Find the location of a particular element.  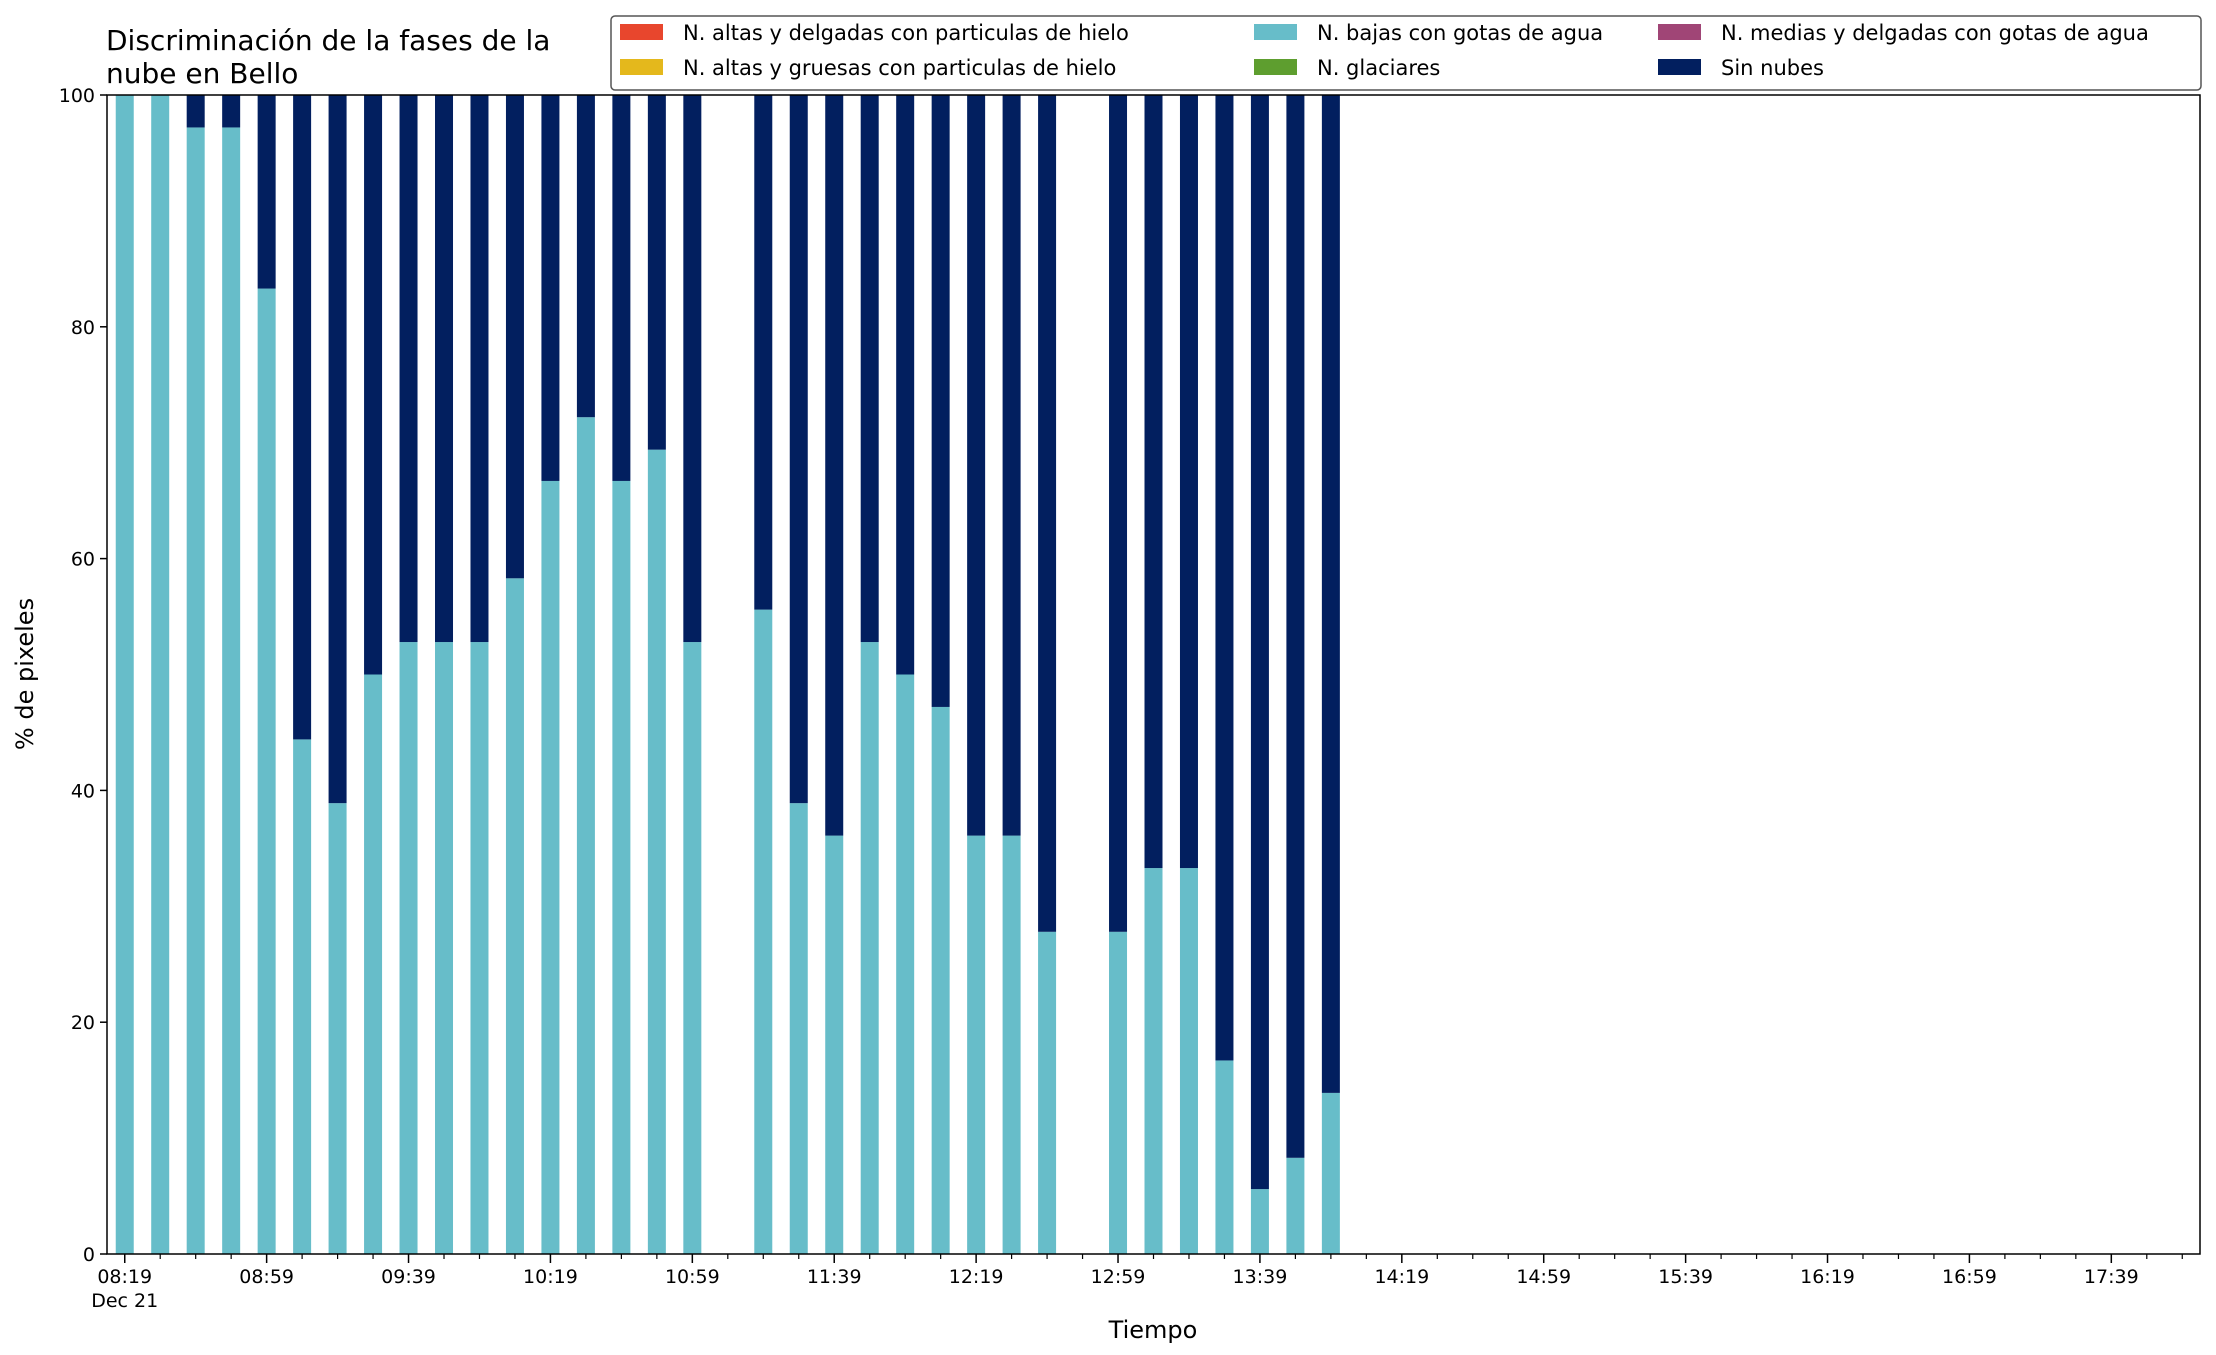

x-axis-label: Tiempo is located at coordinates (1153, 1330).